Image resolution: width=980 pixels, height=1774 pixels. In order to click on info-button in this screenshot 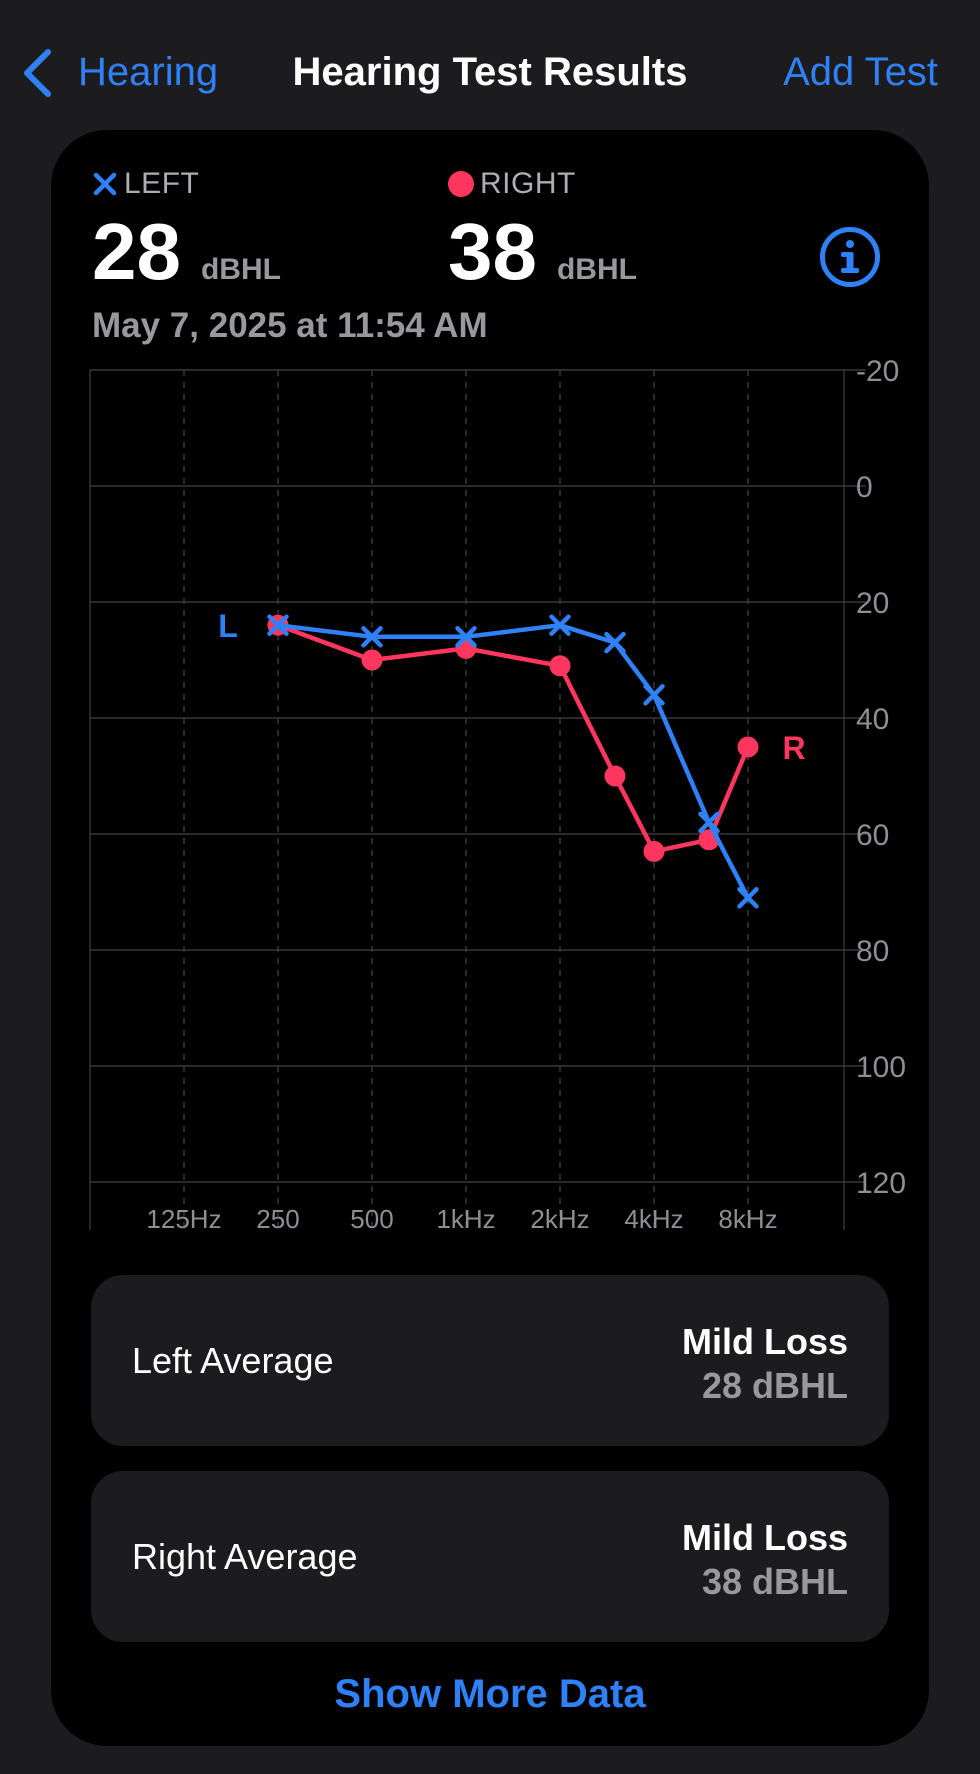, I will do `click(850, 257)`.